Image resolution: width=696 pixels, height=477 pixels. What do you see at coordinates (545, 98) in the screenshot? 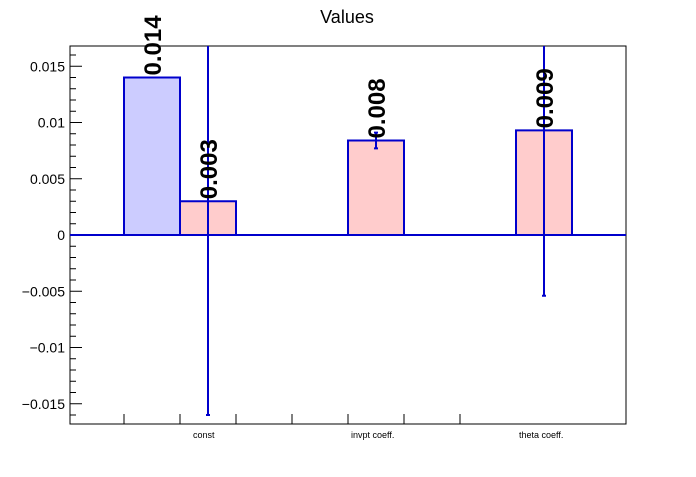
I see `data-label: 0.009` at bounding box center [545, 98].